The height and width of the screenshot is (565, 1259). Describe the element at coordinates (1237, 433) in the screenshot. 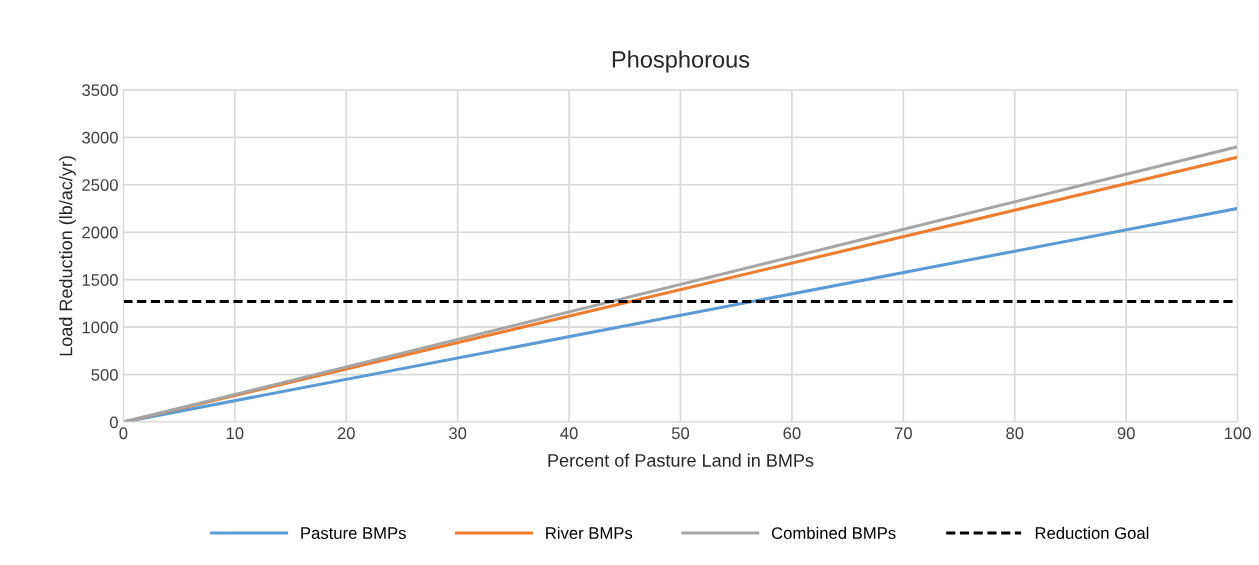

I see `x-tick-label: 100` at that location.